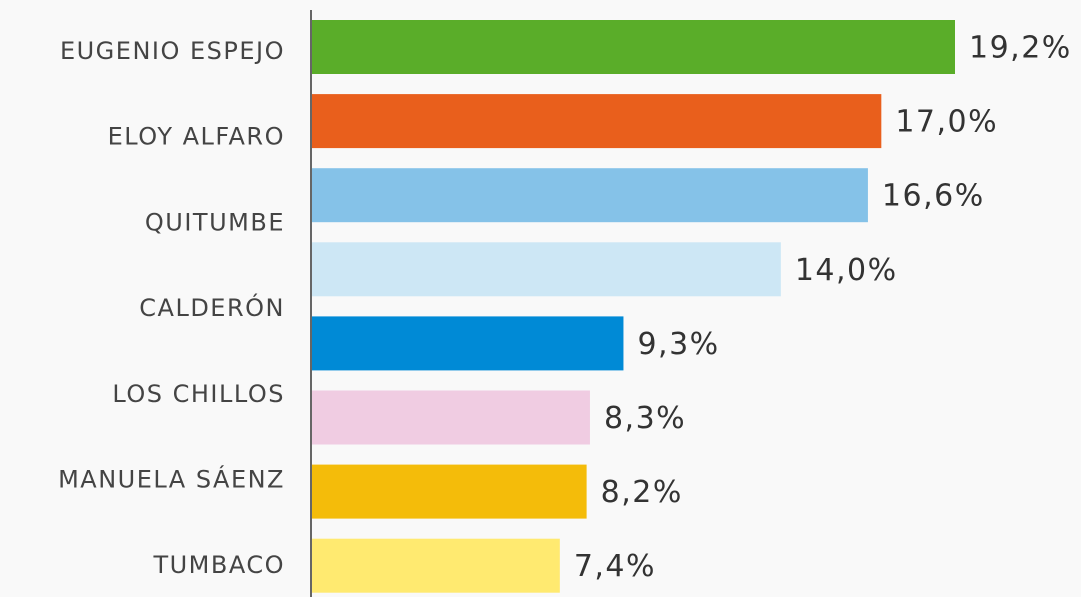 The width and height of the screenshot is (1081, 597). What do you see at coordinates (198, 394) in the screenshot?
I see `category-label: LOS CHILLOS` at bounding box center [198, 394].